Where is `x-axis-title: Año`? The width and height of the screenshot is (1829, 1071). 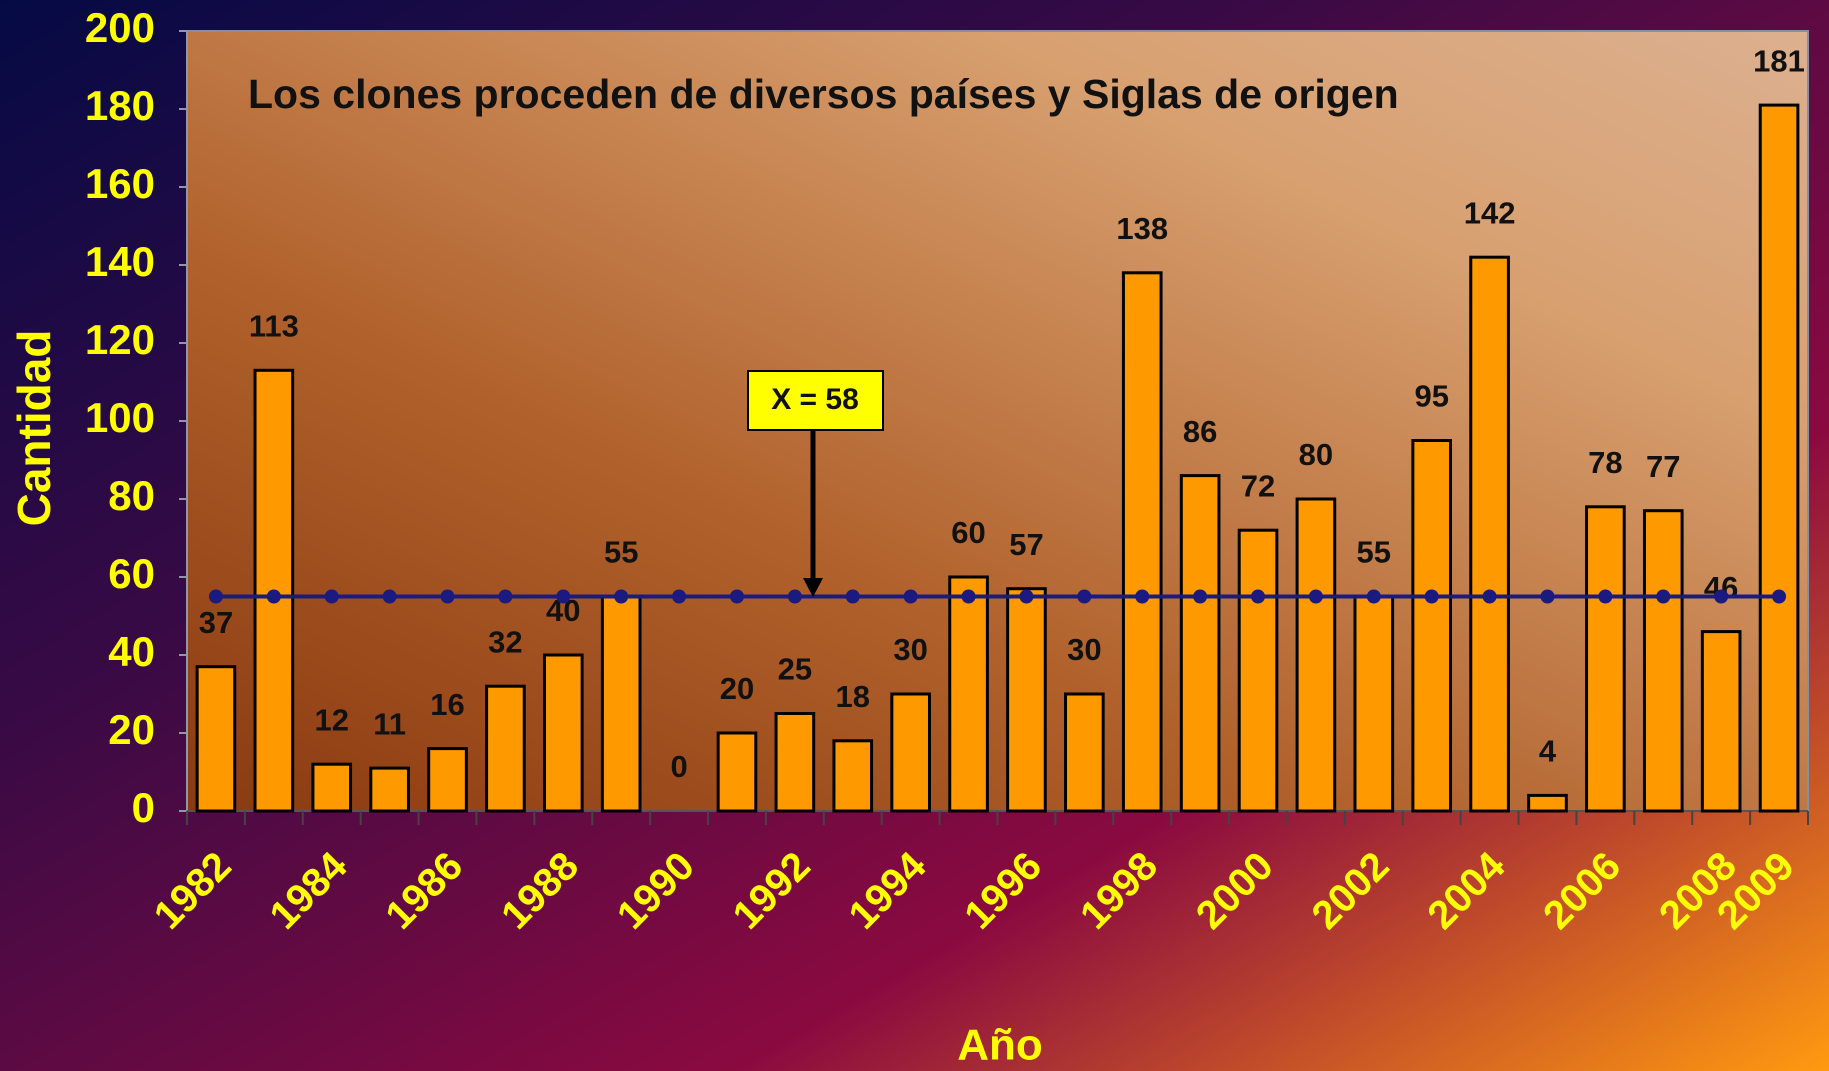 x-axis-title: Año is located at coordinates (1000, 1045).